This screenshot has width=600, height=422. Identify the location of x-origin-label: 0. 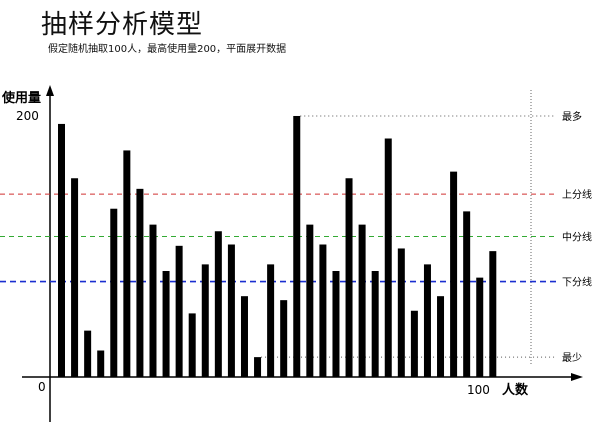
(42, 387).